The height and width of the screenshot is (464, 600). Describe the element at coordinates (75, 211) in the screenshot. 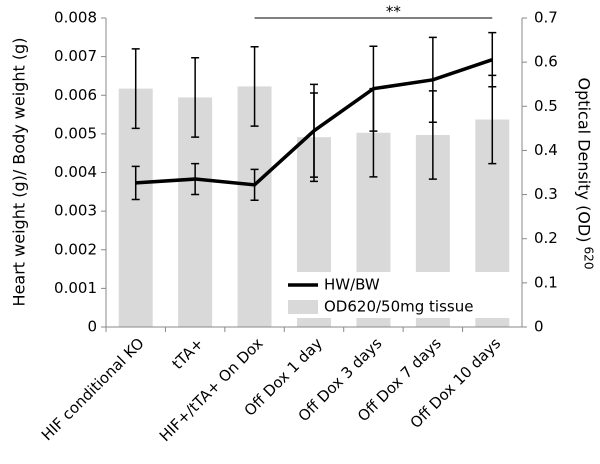

I see `y-tick-label: 0.003` at that location.